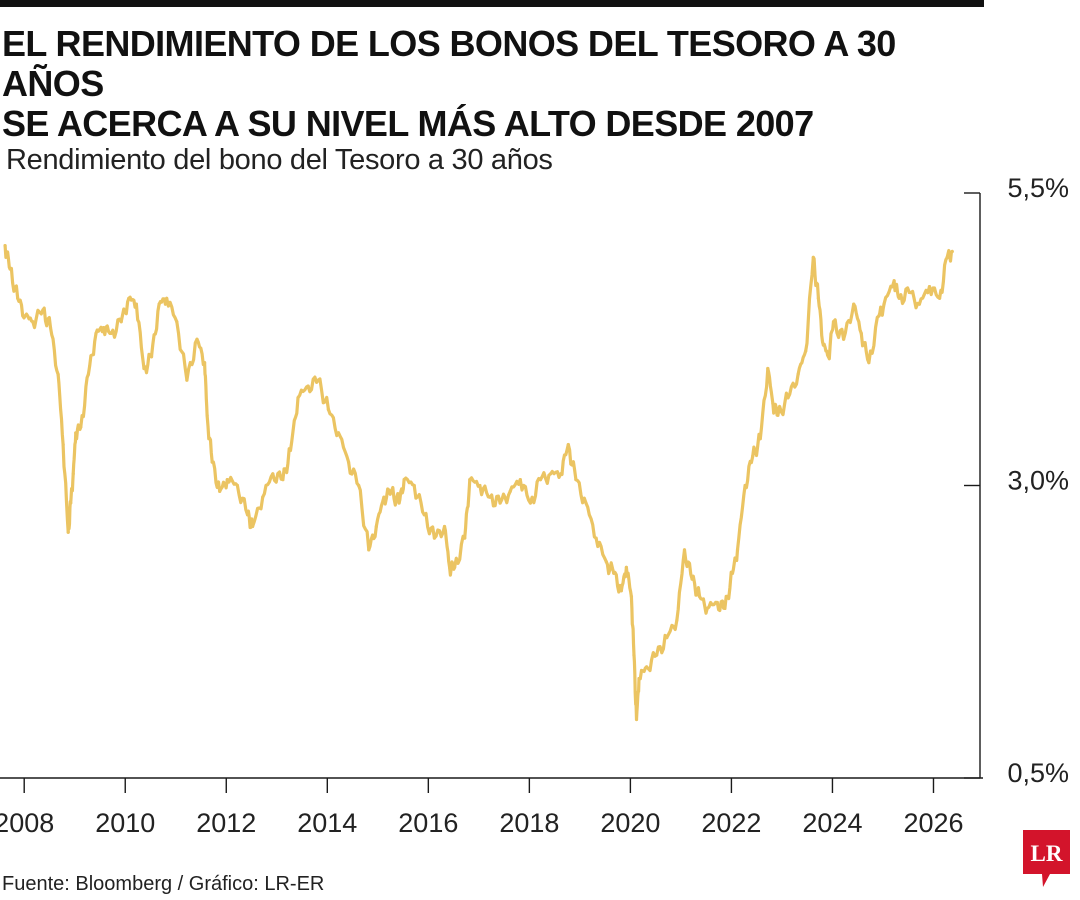 The width and height of the screenshot is (1080, 900). Describe the element at coordinates (125, 823) in the screenshot. I see `x-tick-label: 2010` at that location.